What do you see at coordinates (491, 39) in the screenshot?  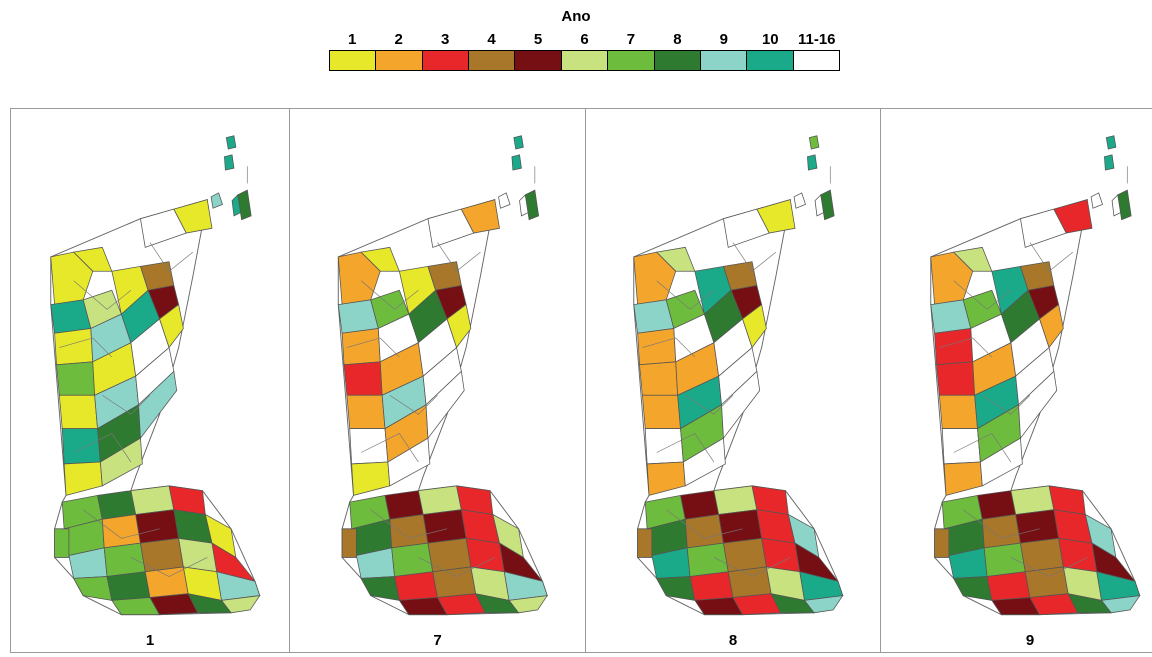 I see `legend-label: 4` at bounding box center [491, 39].